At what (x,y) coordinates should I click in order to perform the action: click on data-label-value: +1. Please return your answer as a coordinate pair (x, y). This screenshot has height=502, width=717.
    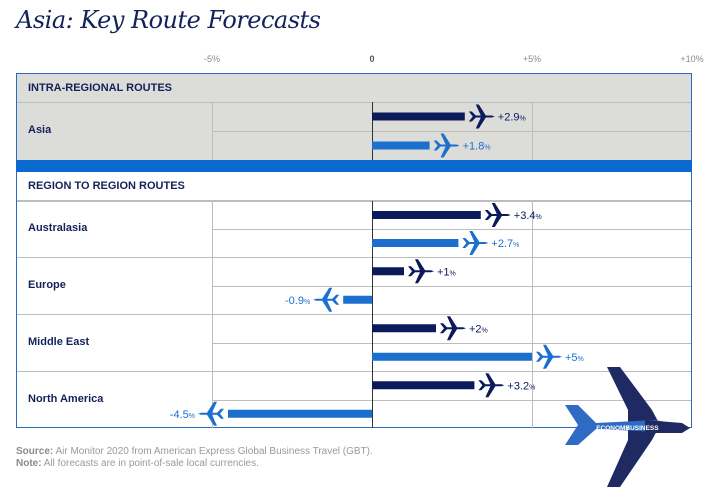
    Looking at the image, I should click on (443, 272).